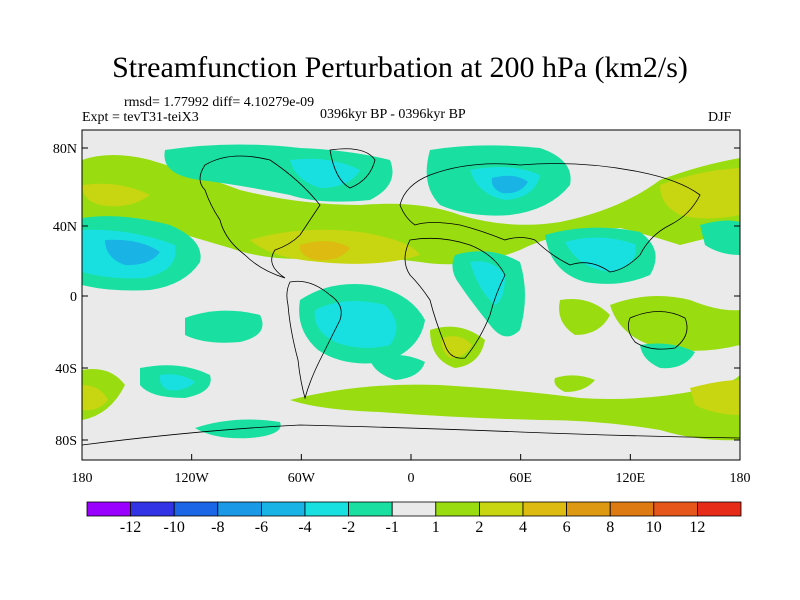 The height and width of the screenshot is (600, 800). Describe the element at coordinates (352, 168) in the screenshot. I see `greenland-coast` at that location.